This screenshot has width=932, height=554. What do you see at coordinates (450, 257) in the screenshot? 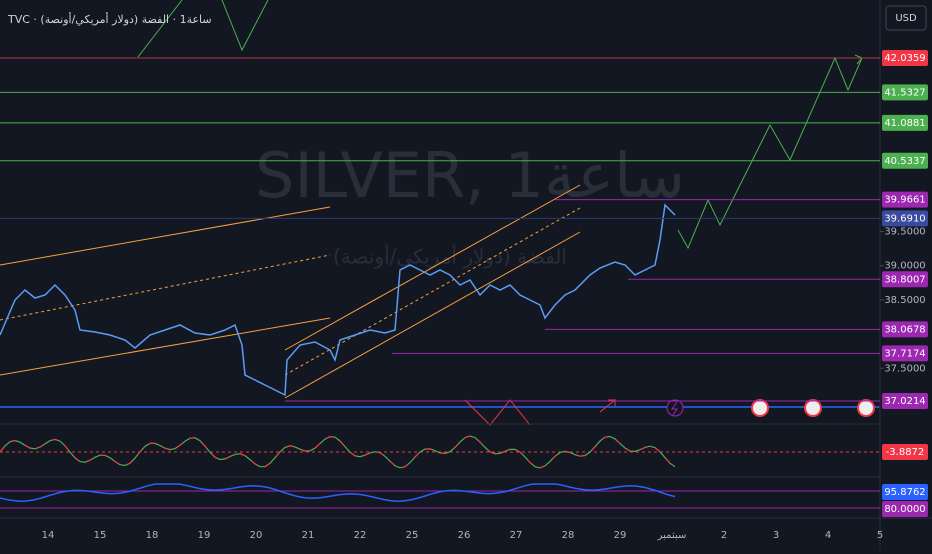
I see `watermark-subtitle: الفضة (دولار أمريكي/أونصة)` at bounding box center [450, 257].